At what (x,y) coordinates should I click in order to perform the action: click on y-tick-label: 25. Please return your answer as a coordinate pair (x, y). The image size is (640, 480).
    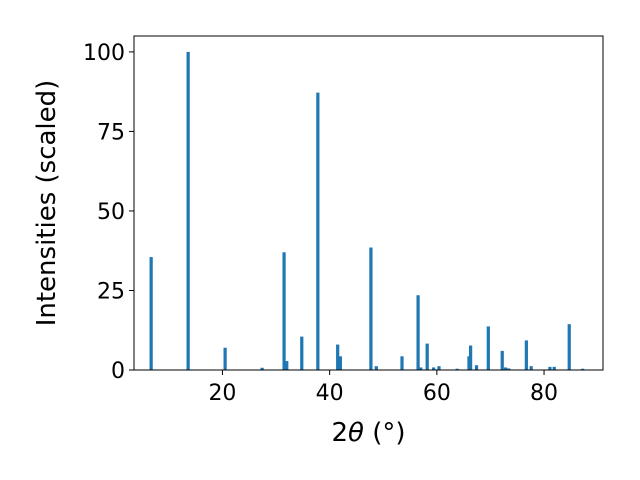
    Looking at the image, I should click on (111, 291).